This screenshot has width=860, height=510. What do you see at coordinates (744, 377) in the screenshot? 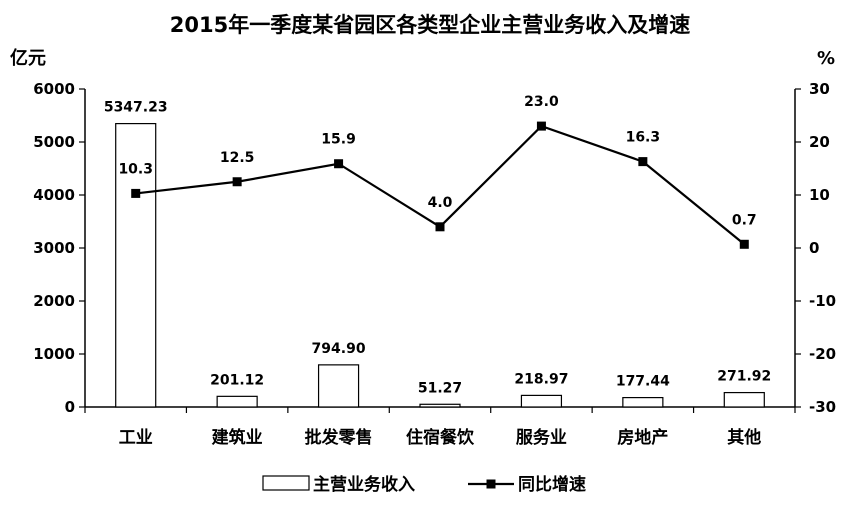
I see `bar-data-label: 271.92` at bounding box center [744, 377].